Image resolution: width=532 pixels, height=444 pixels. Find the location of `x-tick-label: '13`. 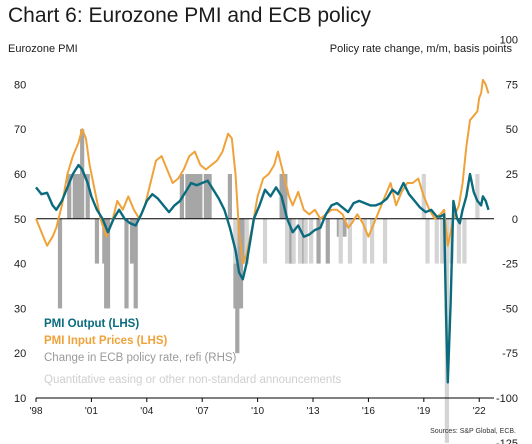

x-tick-label: '13 is located at coordinates (312, 411).